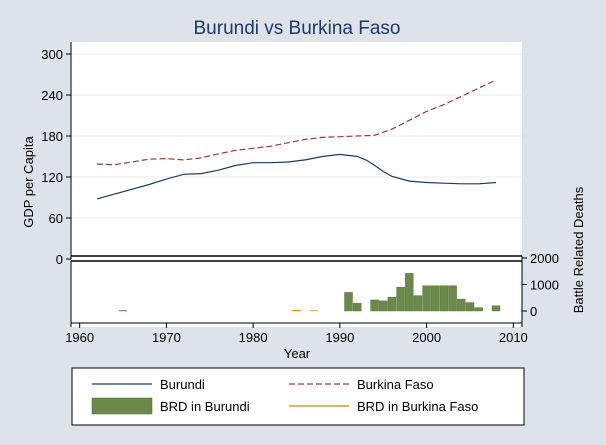  Describe the element at coordinates (426, 337) in the screenshot. I see `x-tick-label: 2000` at that location.